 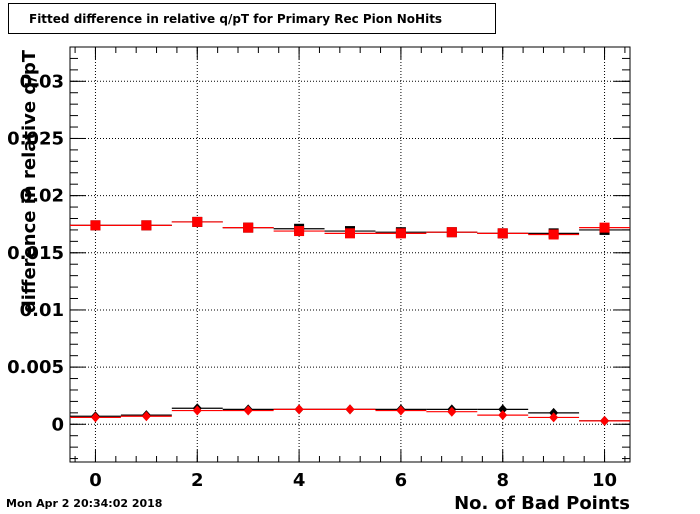 What do you see at coordinates (42, 310) in the screenshot?
I see `y-tick-label: 0.01` at bounding box center [42, 310].